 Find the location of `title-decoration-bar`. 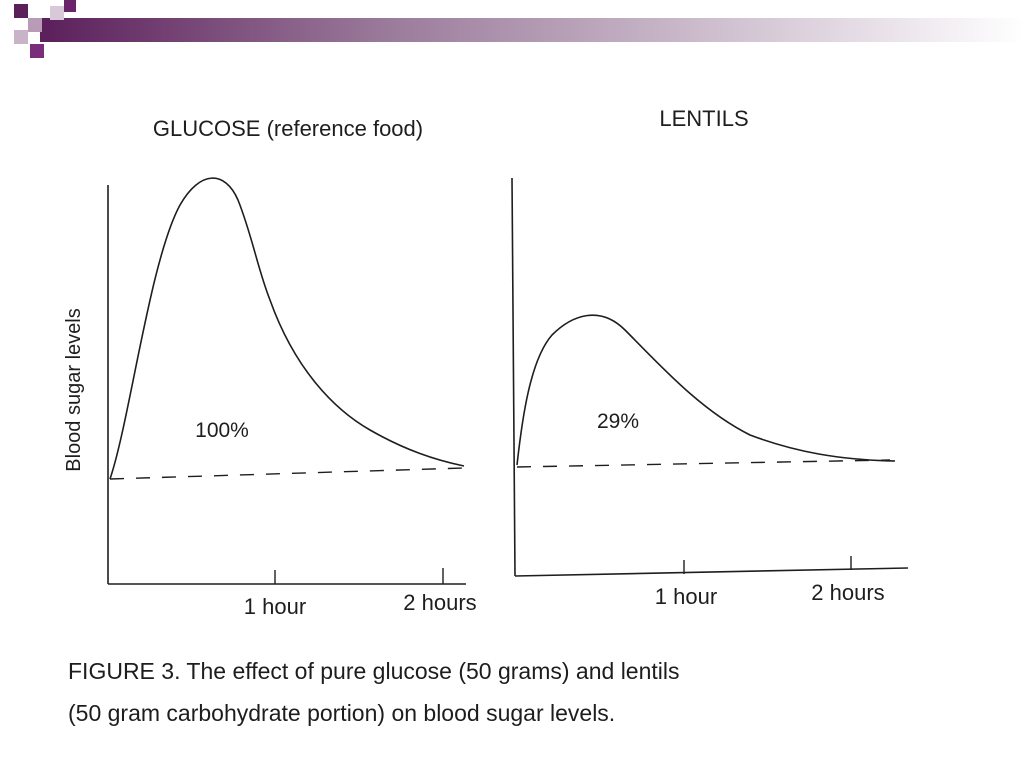

title-decoration-bar is located at coordinates (519, 29).